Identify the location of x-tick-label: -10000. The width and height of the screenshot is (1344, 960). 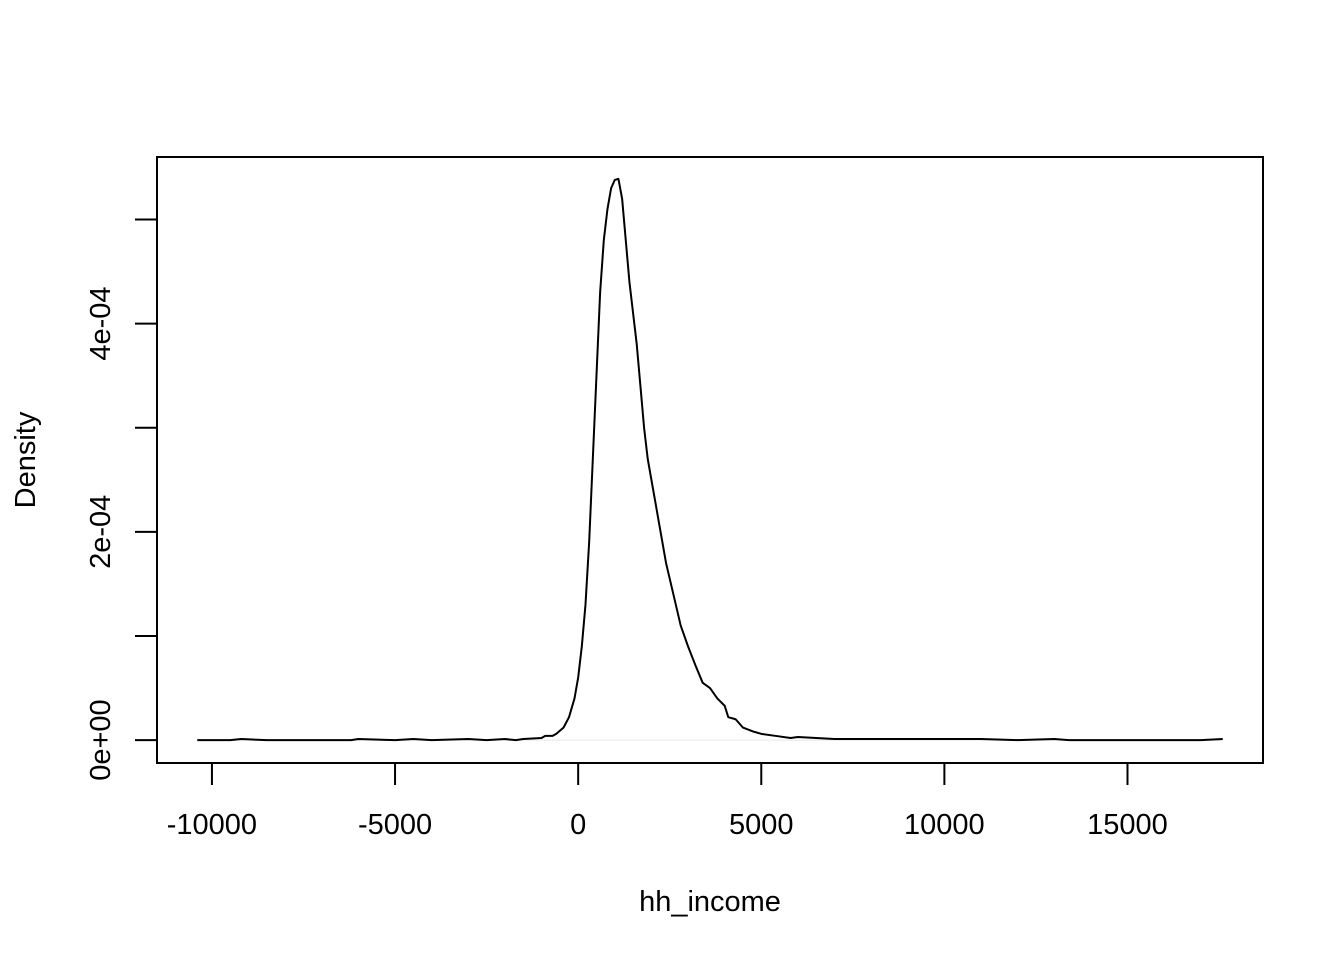
(212, 825).